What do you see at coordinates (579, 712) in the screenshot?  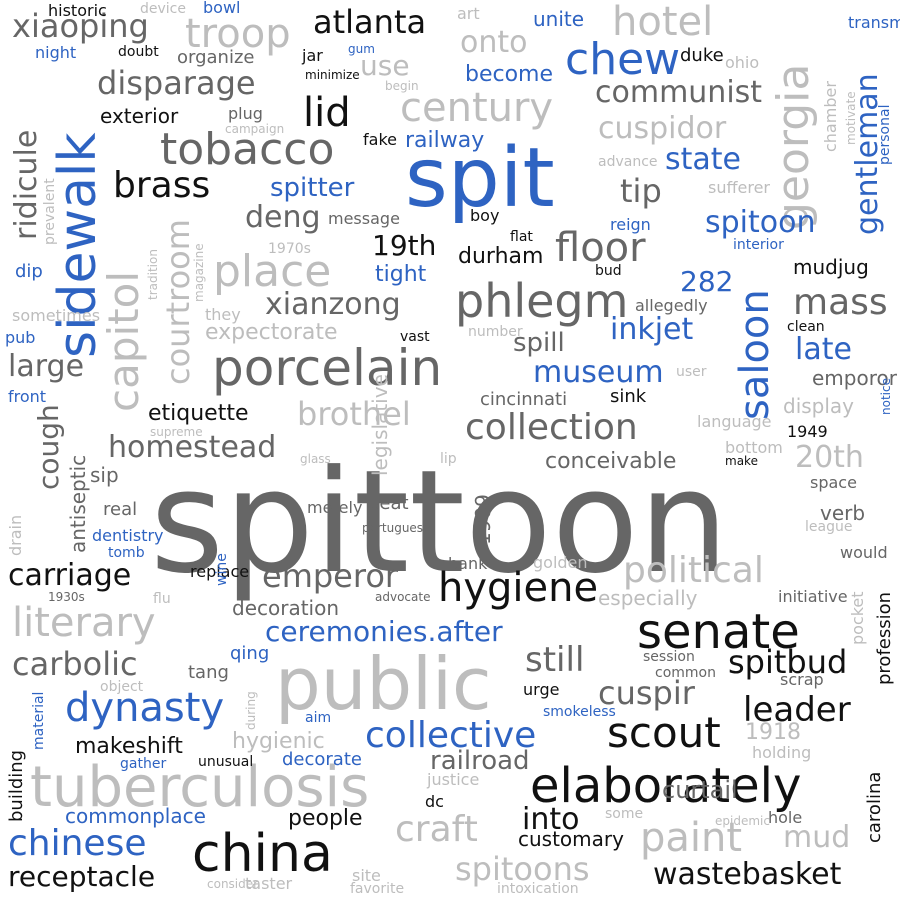 I see `word: smokeless` at bounding box center [579, 712].